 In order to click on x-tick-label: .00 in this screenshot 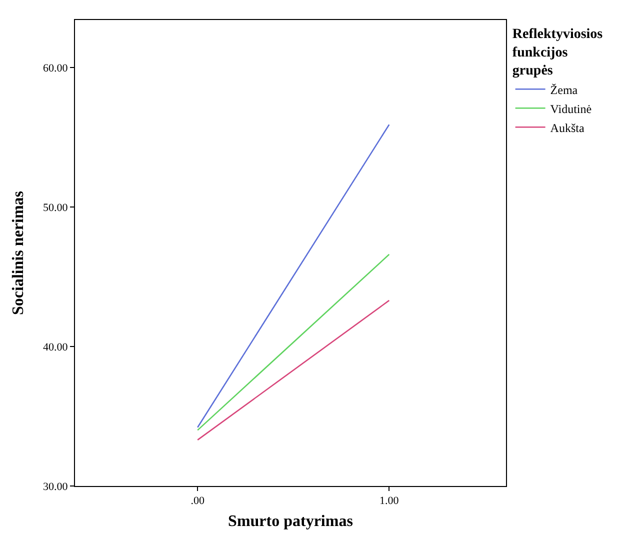, I will do `click(197, 501)`.